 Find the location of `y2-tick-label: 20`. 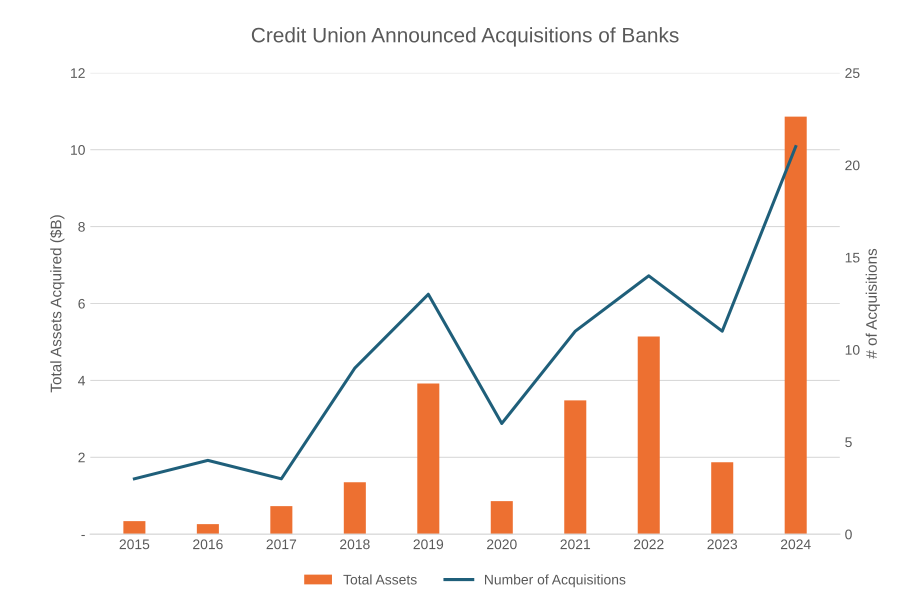

y2-tick-label: 20 is located at coordinates (852, 165).